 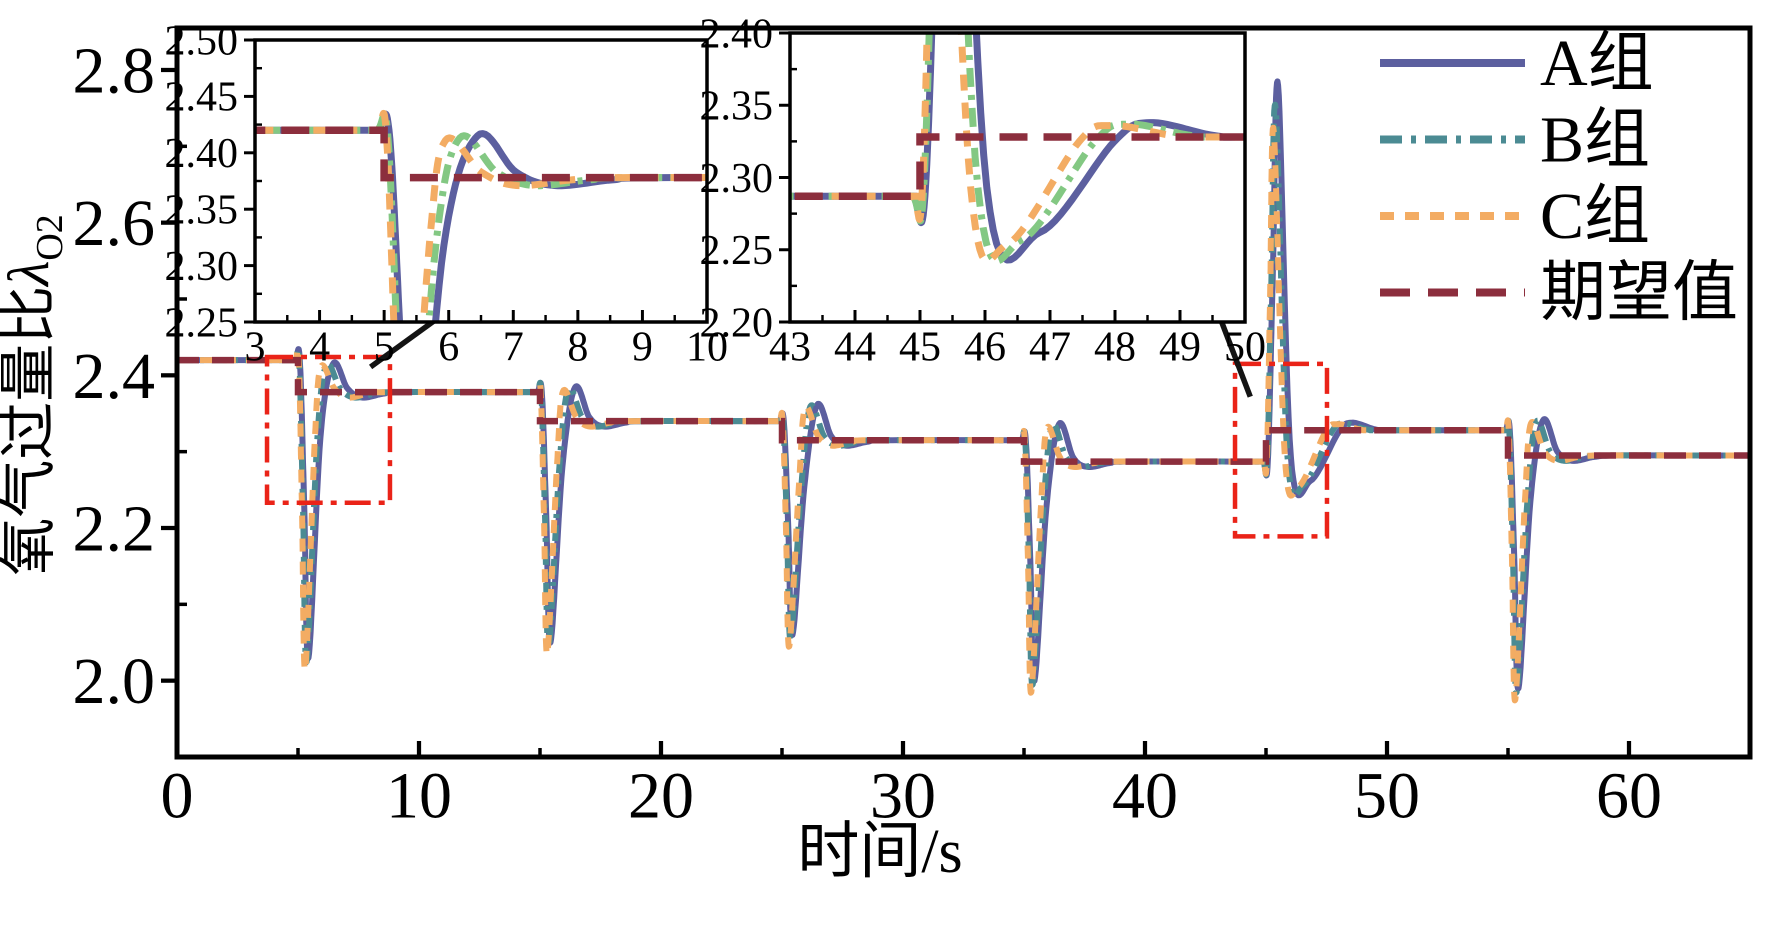 What do you see at coordinates (1515, 140) in the screenshot?
I see `legend-item-2: B组` at bounding box center [1515, 140].